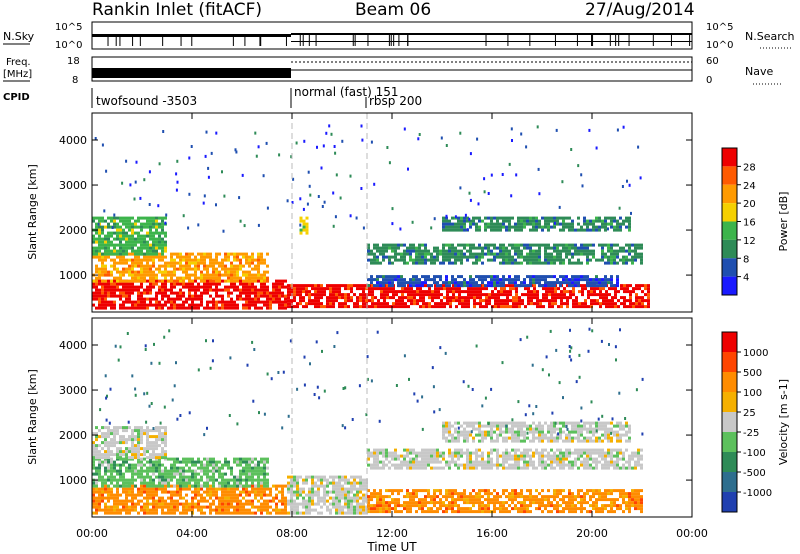 The height and width of the screenshot is (554, 800). Describe the element at coordinates (392, 39) in the screenshot. I see `nsky-traces` at that location.